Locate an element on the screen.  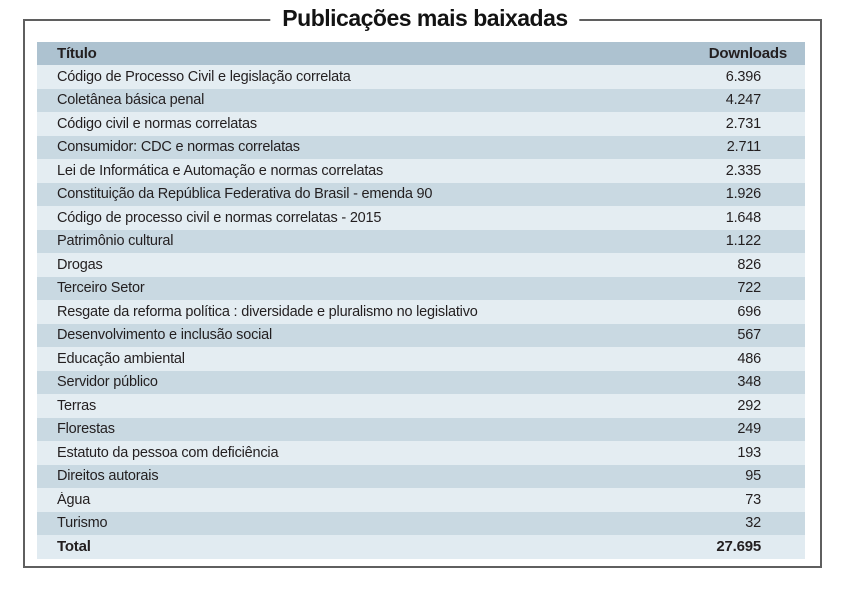
table-row: Desenvolvimento e inclusão social 567 is located at coordinates (421, 335).